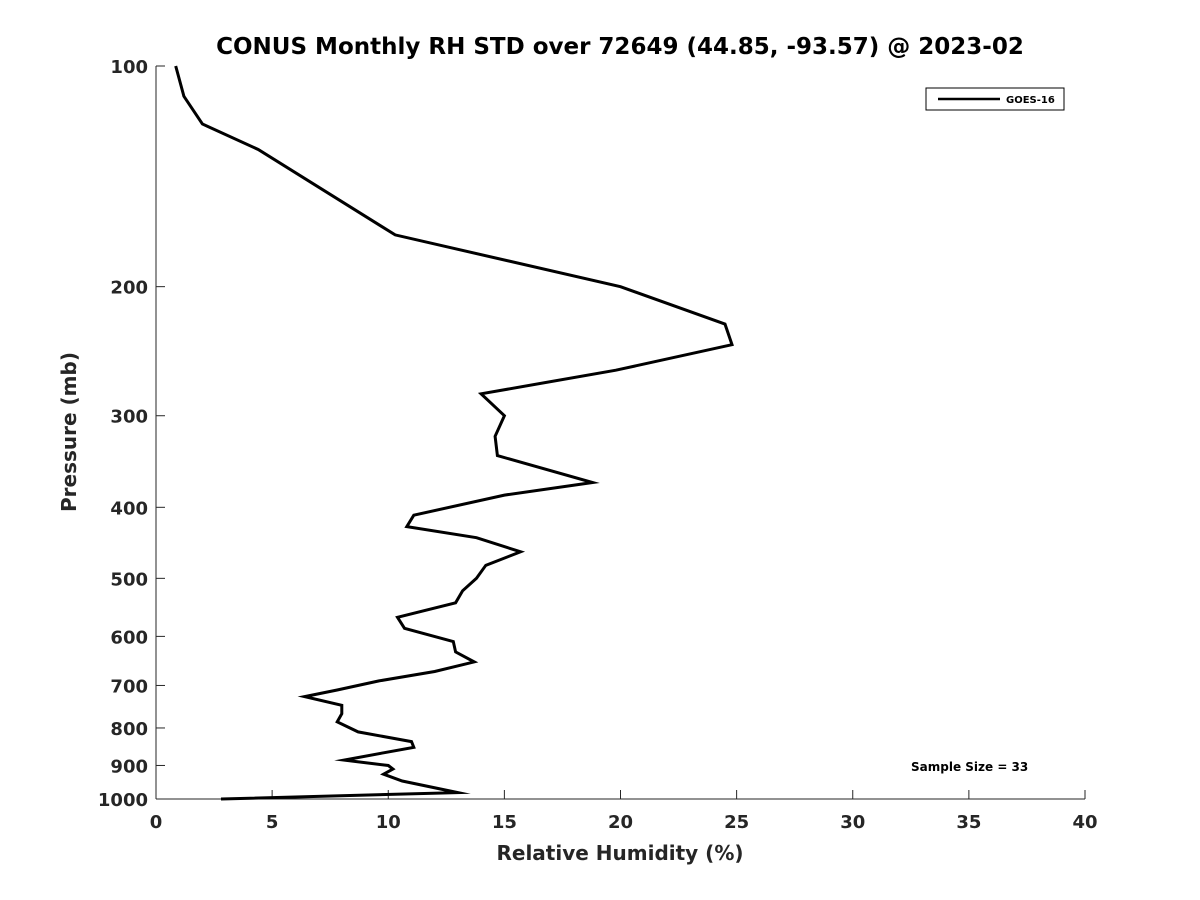 The width and height of the screenshot is (1200, 900). I want to click on x-tick-label: 25, so click(736, 822).